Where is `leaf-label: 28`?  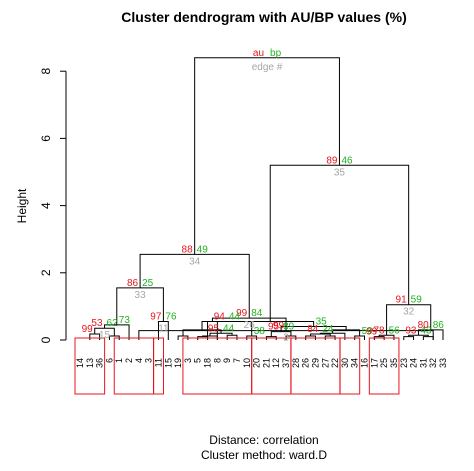 leaf-label: 28 is located at coordinates (296, 363).